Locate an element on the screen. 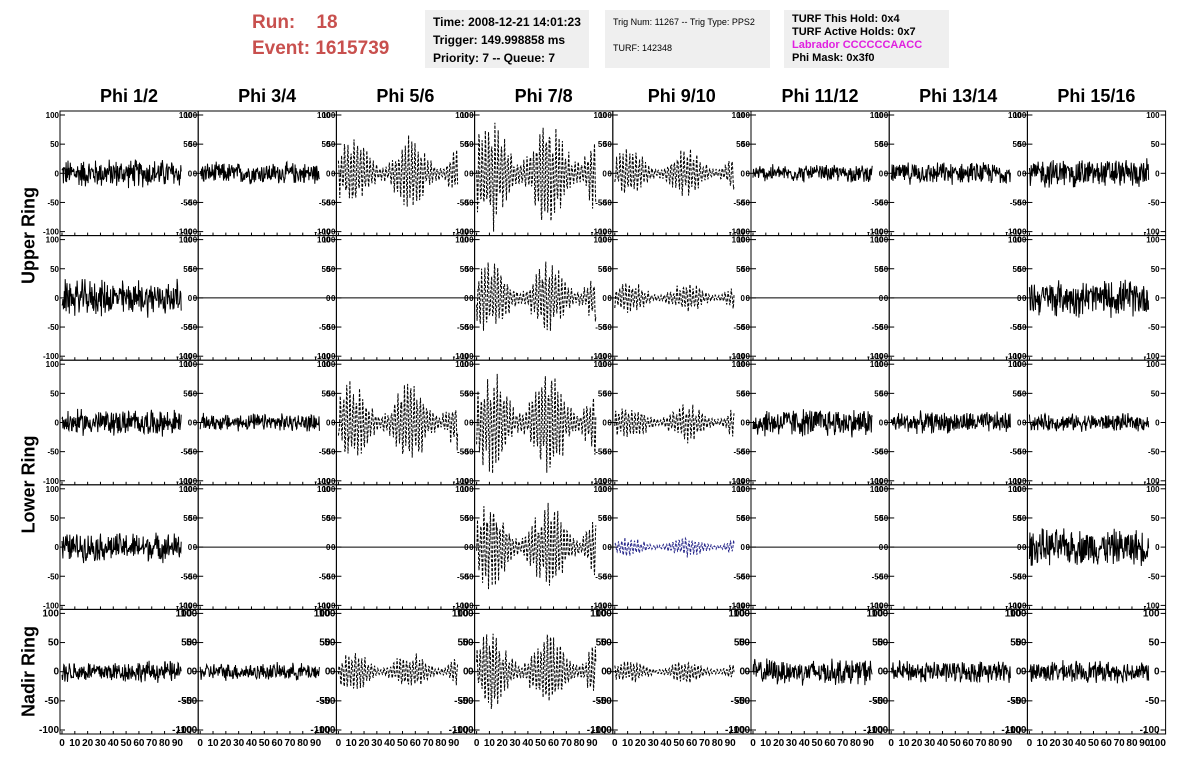 This screenshot has width=1196, height=772. labrador-text: Labrador CCCCCCAACC is located at coordinates (857, 45).